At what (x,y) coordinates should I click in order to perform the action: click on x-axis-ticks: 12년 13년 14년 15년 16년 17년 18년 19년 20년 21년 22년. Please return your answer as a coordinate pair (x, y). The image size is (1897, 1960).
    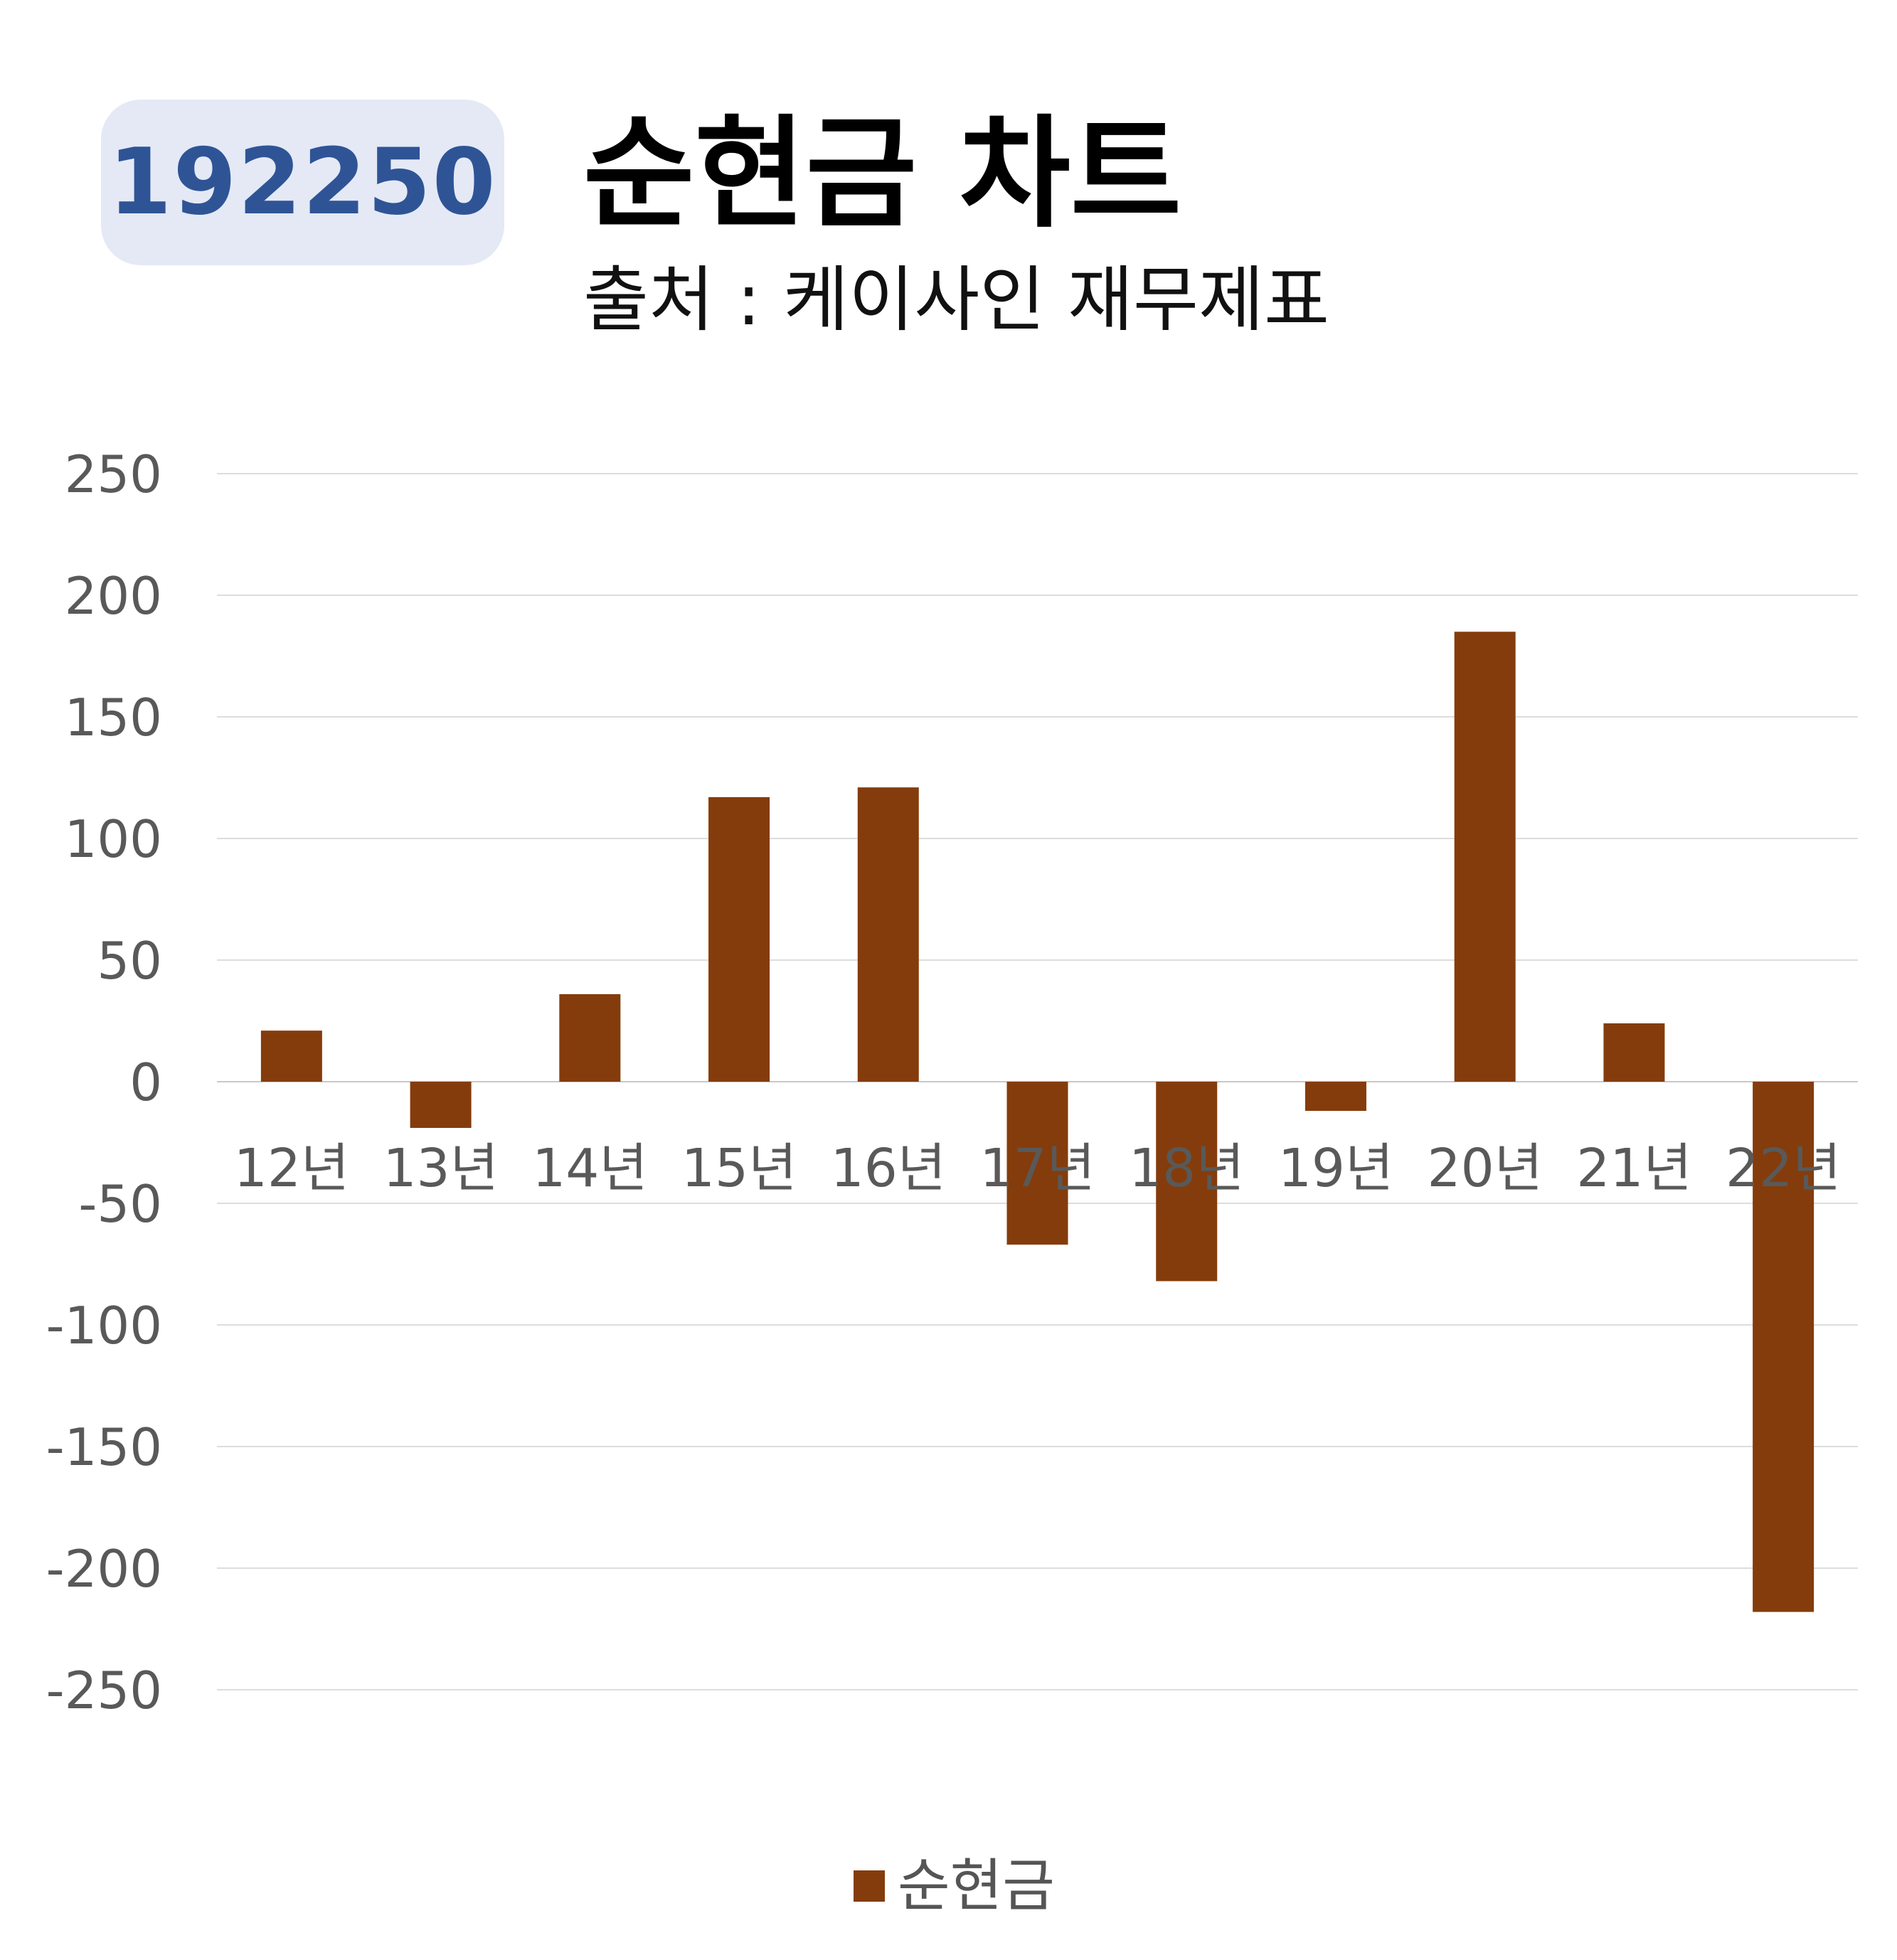
    Looking at the image, I should click on (1038, 1168).